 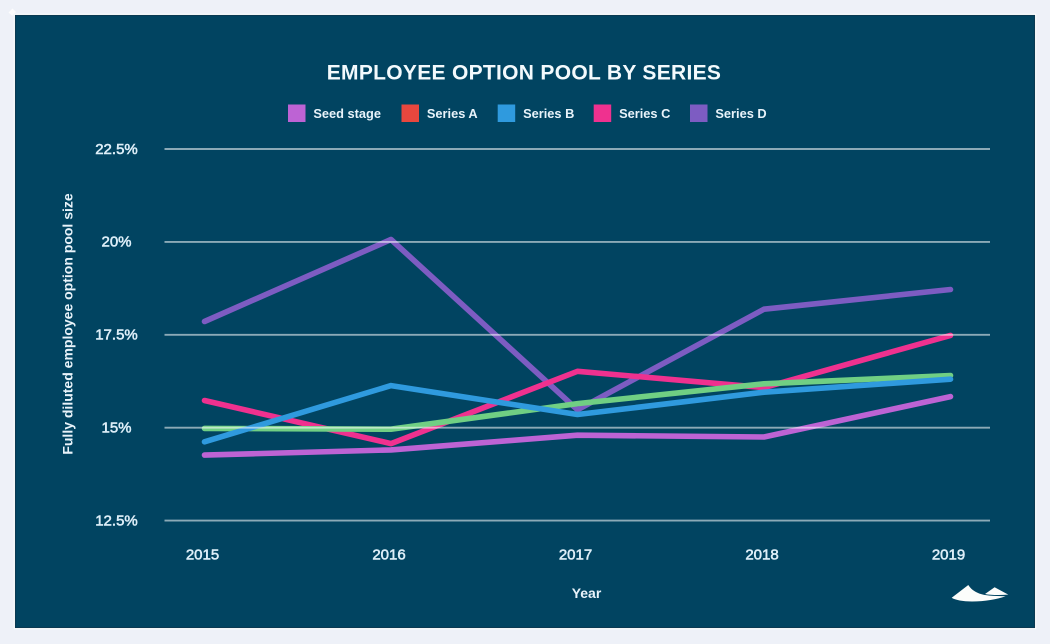 What do you see at coordinates (202, 555) in the screenshot?
I see `svg-text: 2015` at bounding box center [202, 555].